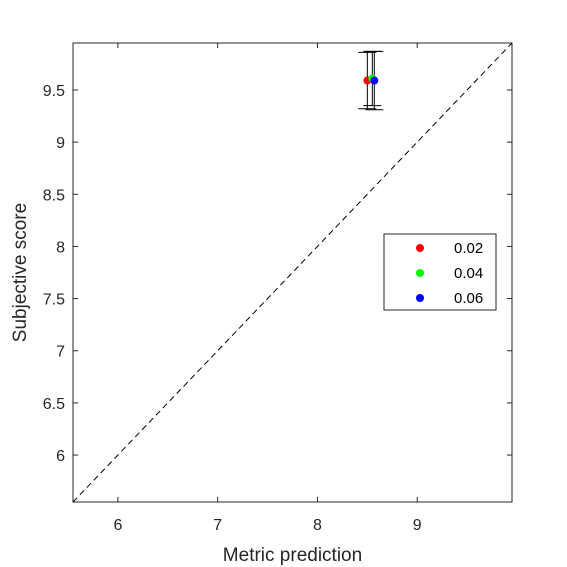  What do you see at coordinates (317, 525) in the screenshot?
I see `x-tick-label: 8` at bounding box center [317, 525].